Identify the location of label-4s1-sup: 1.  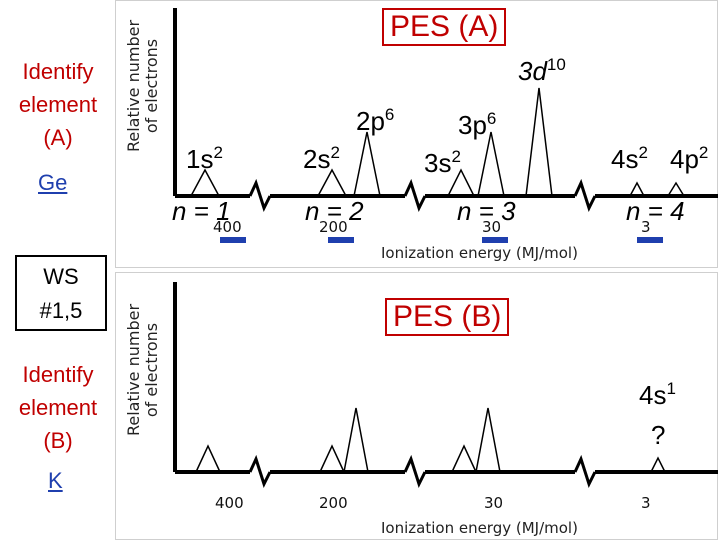
(671, 388).